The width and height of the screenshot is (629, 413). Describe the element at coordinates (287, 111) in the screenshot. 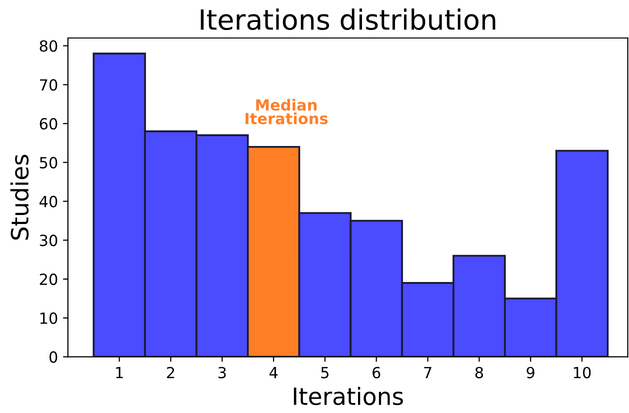

I see `annotation: Median Iterations` at that location.